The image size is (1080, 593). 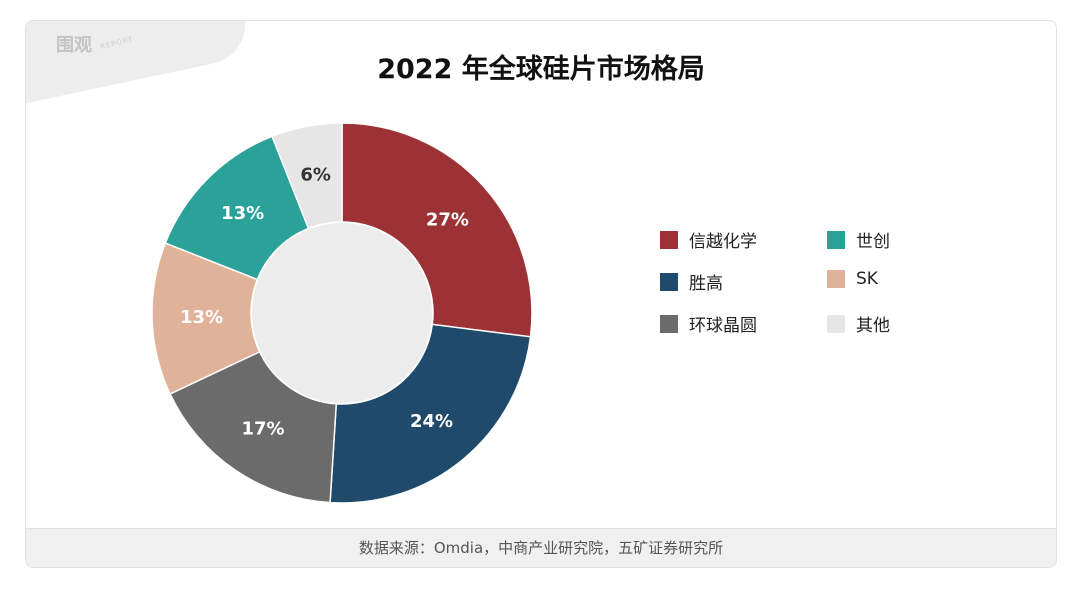 What do you see at coordinates (723, 242) in the screenshot?
I see `legend-label: 信越化学` at bounding box center [723, 242].